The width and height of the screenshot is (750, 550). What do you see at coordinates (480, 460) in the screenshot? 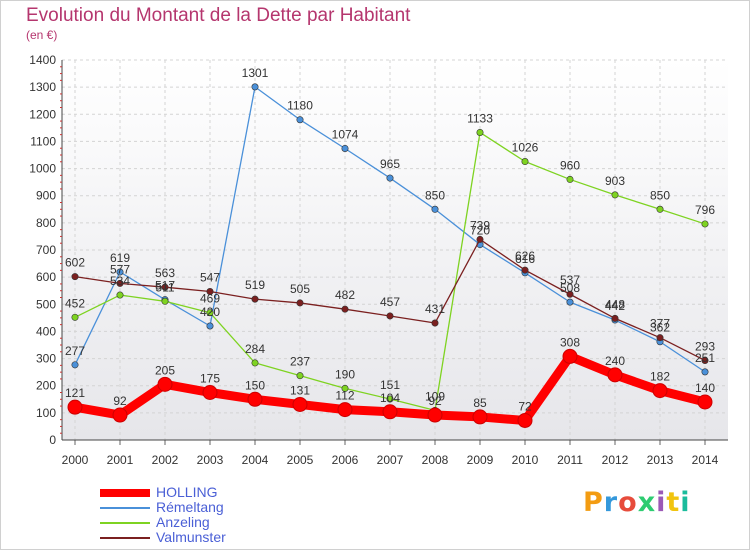
I see `x-tick-label: 2009` at bounding box center [480, 460].